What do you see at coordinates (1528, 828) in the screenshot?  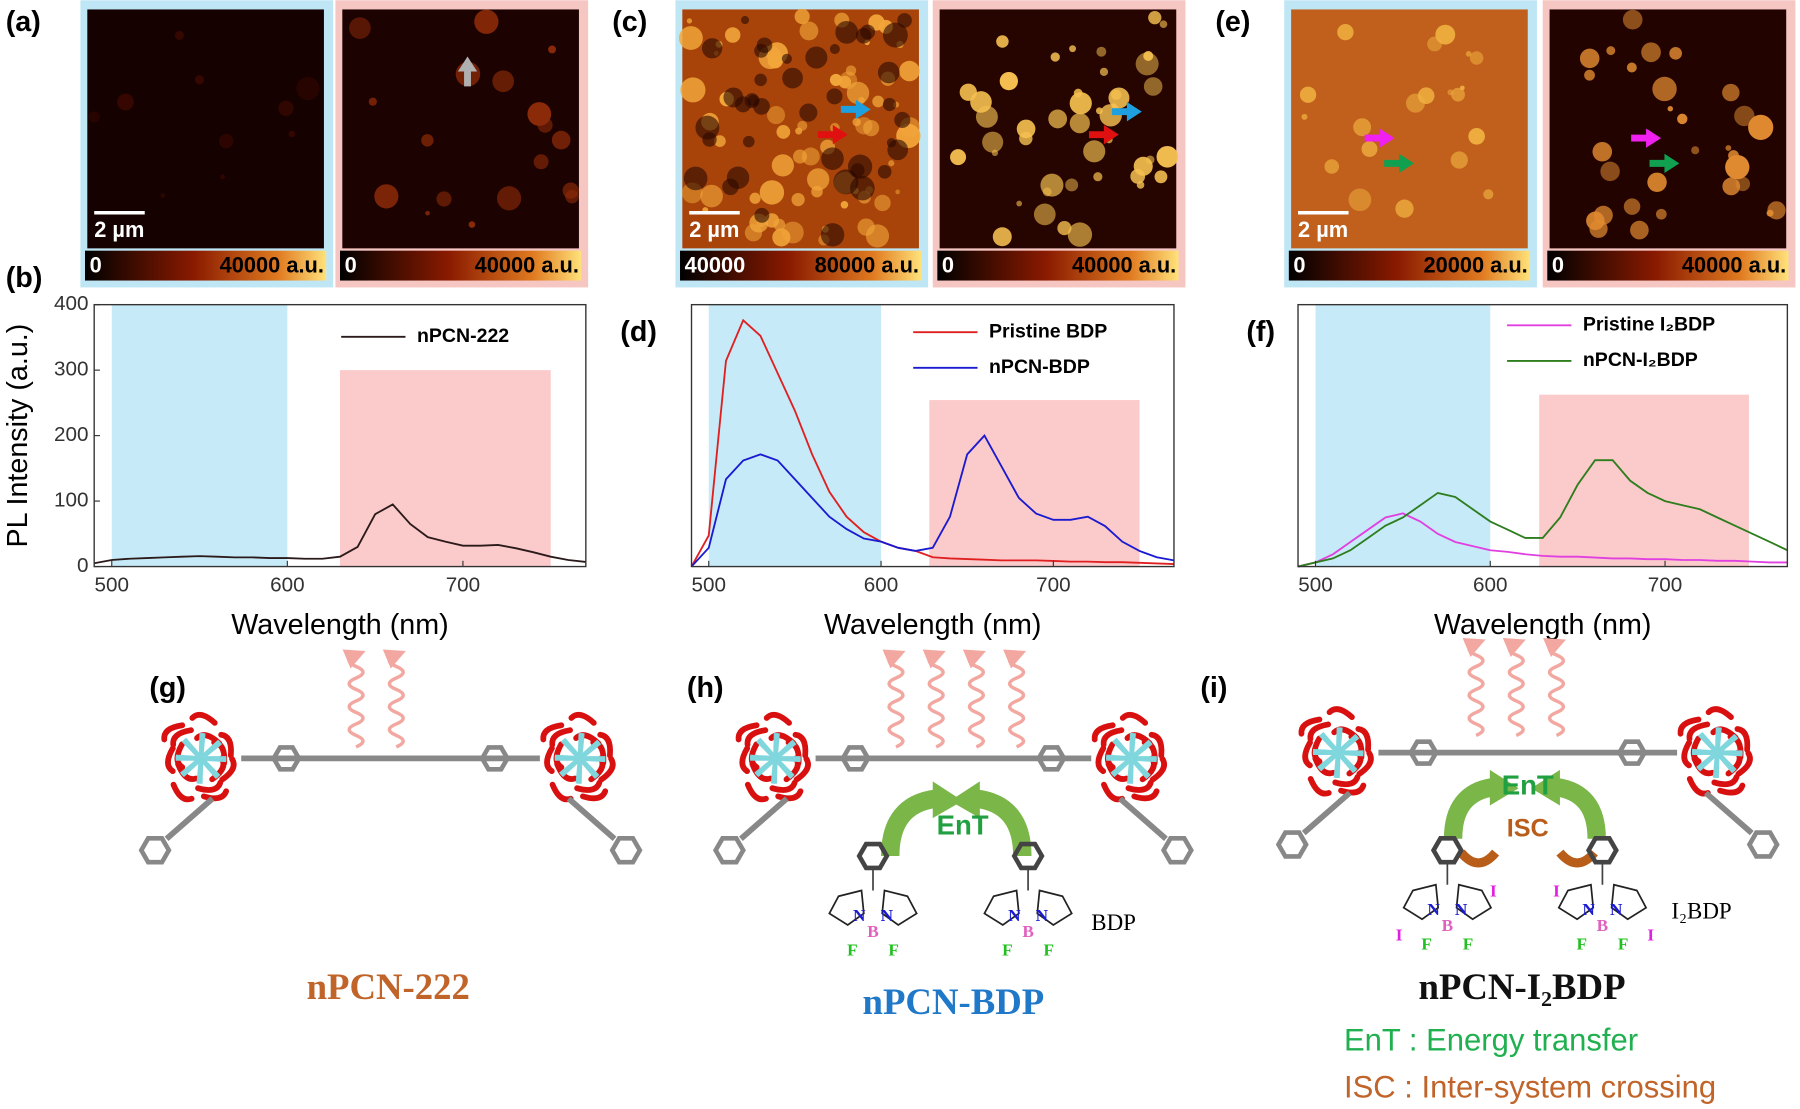 I see `isc-label: ISC` at bounding box center [1528, 828].